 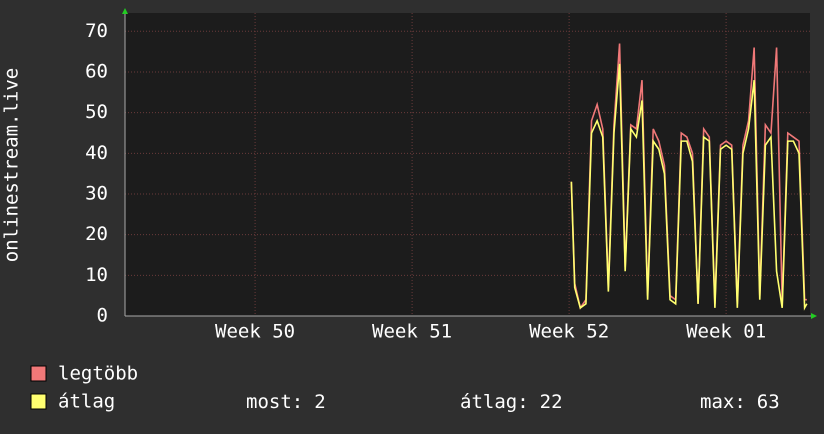 I want to click on stat: átlag: 22, so click(x=511, y=402).